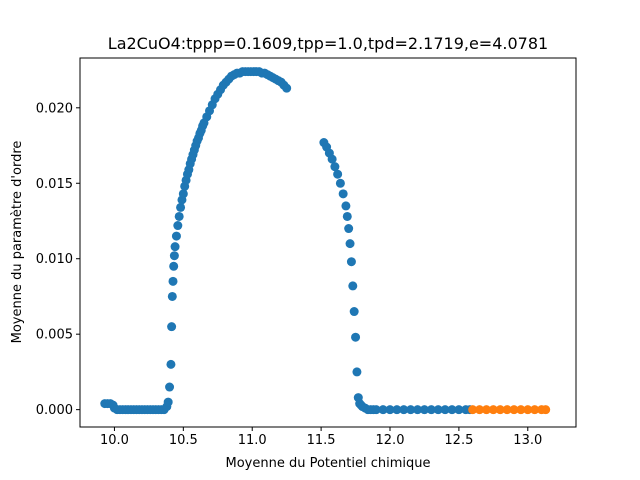 This screenshot has height=480, width=640. I want to click on y-tick-label: 0.005, so click(54, 335).